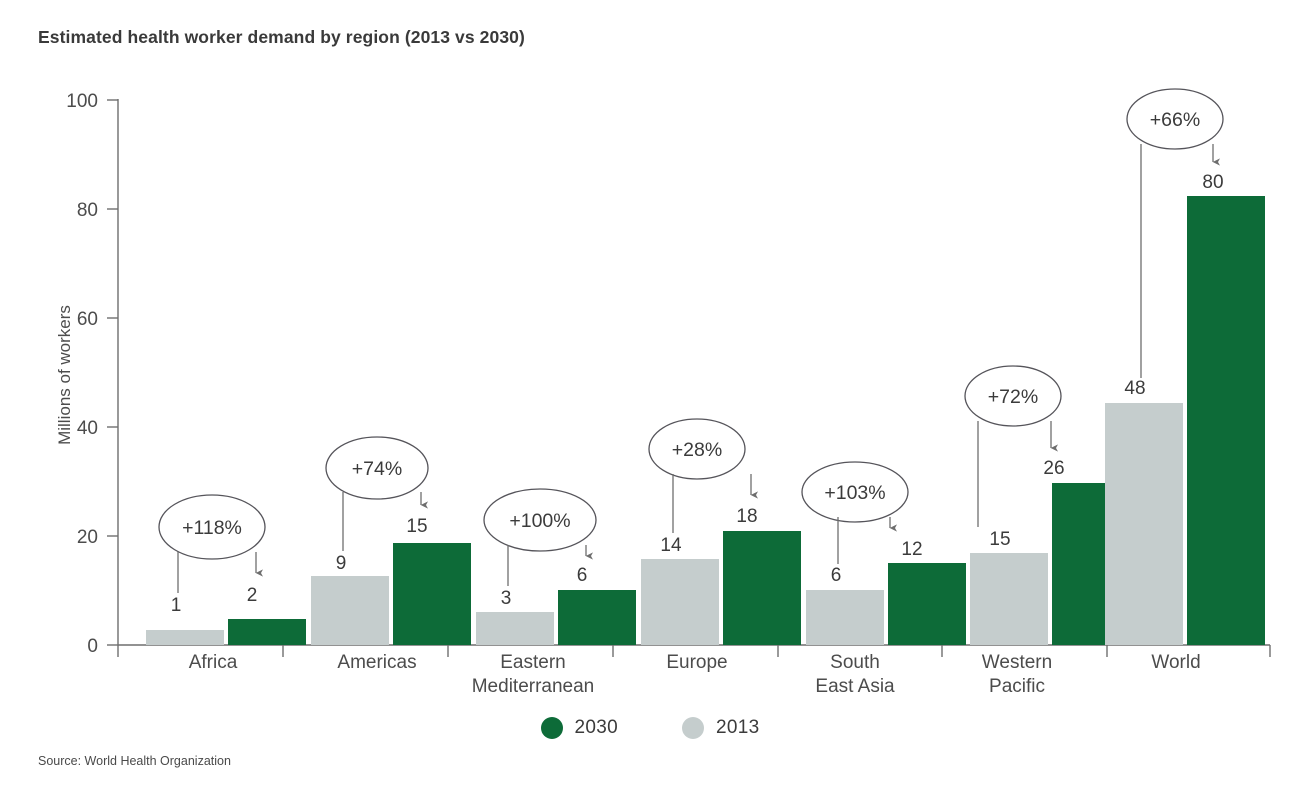 The height and width of the screenshot is (795, 1300). What do you see at coordinates (64, 375) in the screenshot?
I see `y-axis-title: Millions of workers` at bounding box center [64, 375].